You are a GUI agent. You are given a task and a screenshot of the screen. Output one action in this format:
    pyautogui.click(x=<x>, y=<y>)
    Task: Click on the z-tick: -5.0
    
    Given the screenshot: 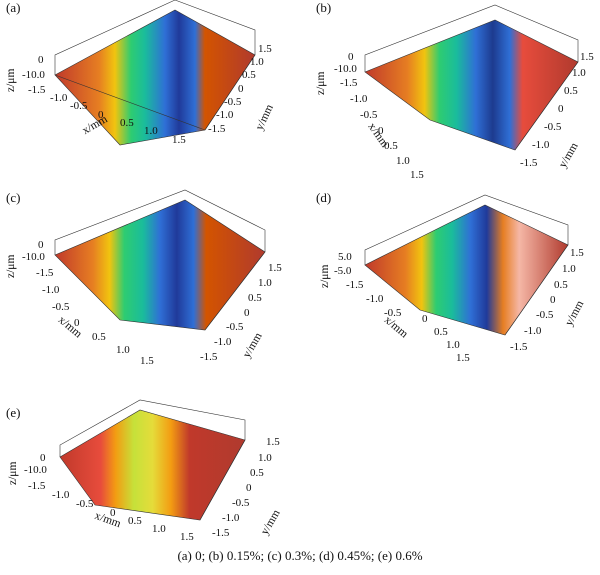 What is the action you would take?
    pyautogui.click(x=343, y=271)
    